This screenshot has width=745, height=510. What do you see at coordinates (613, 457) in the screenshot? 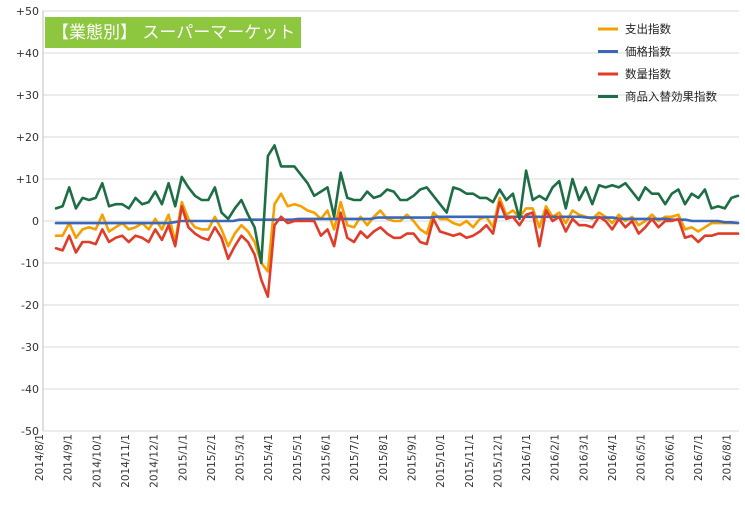
I see `x-tick-label: 2016/4/1` at bounding box center [613, 457].